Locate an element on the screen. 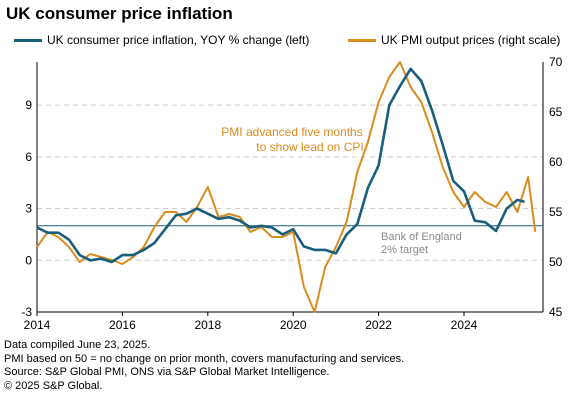 Image resolution: width=580 pixels, height=403 pixels. reference-label-line2: 2% target is located at coordinates (404, 250).